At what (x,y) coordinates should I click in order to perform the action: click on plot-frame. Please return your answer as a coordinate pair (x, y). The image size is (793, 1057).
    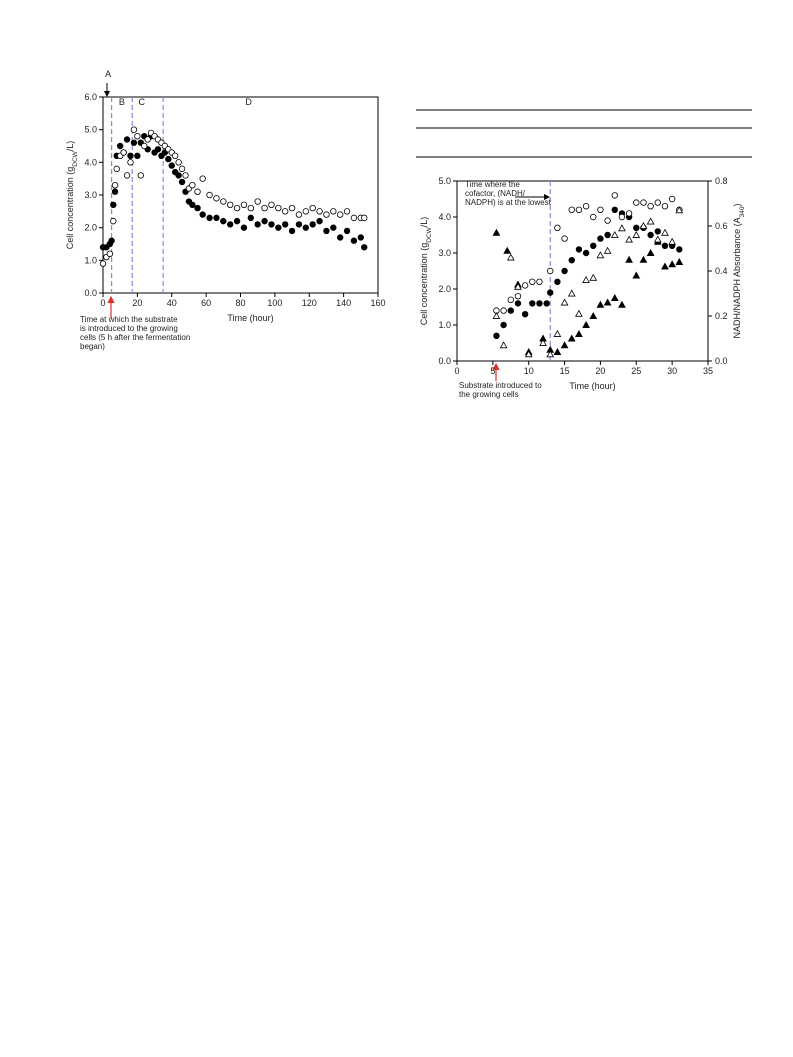
    Looking at the image, I should click on (240, 195).